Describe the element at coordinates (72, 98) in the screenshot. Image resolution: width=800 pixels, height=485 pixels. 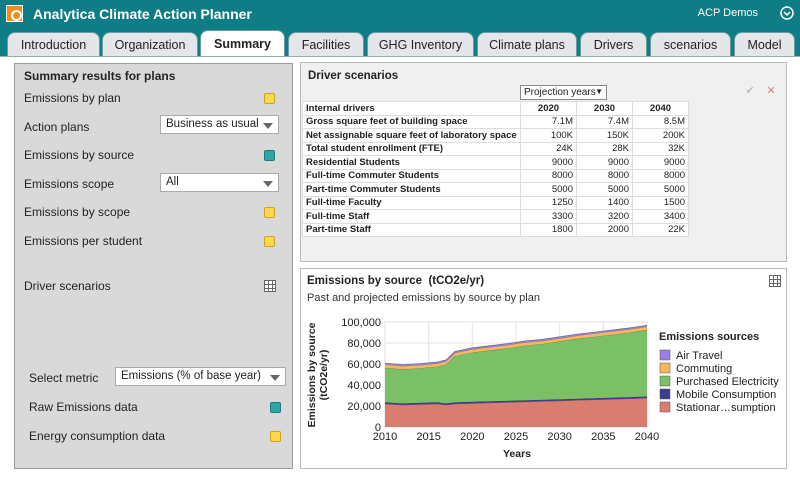
I see `emissions-by-plan-label: Emissions by plan` at that location.